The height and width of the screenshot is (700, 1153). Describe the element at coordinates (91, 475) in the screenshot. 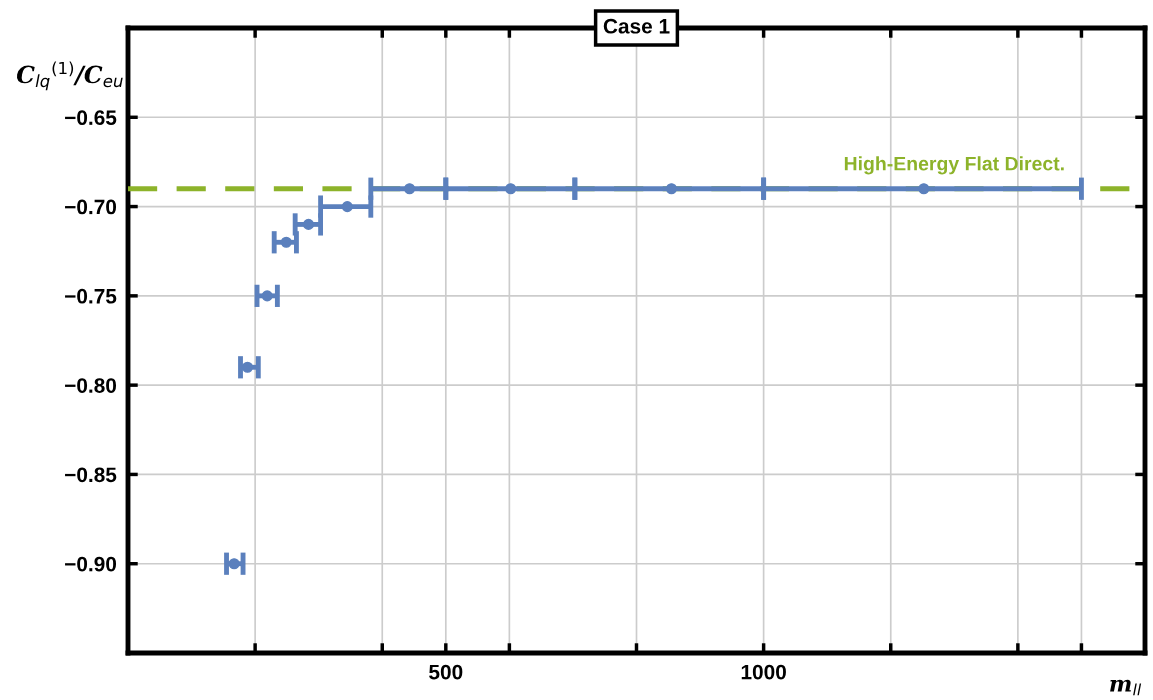

I see `y-tick-label: −0.85` at that location.